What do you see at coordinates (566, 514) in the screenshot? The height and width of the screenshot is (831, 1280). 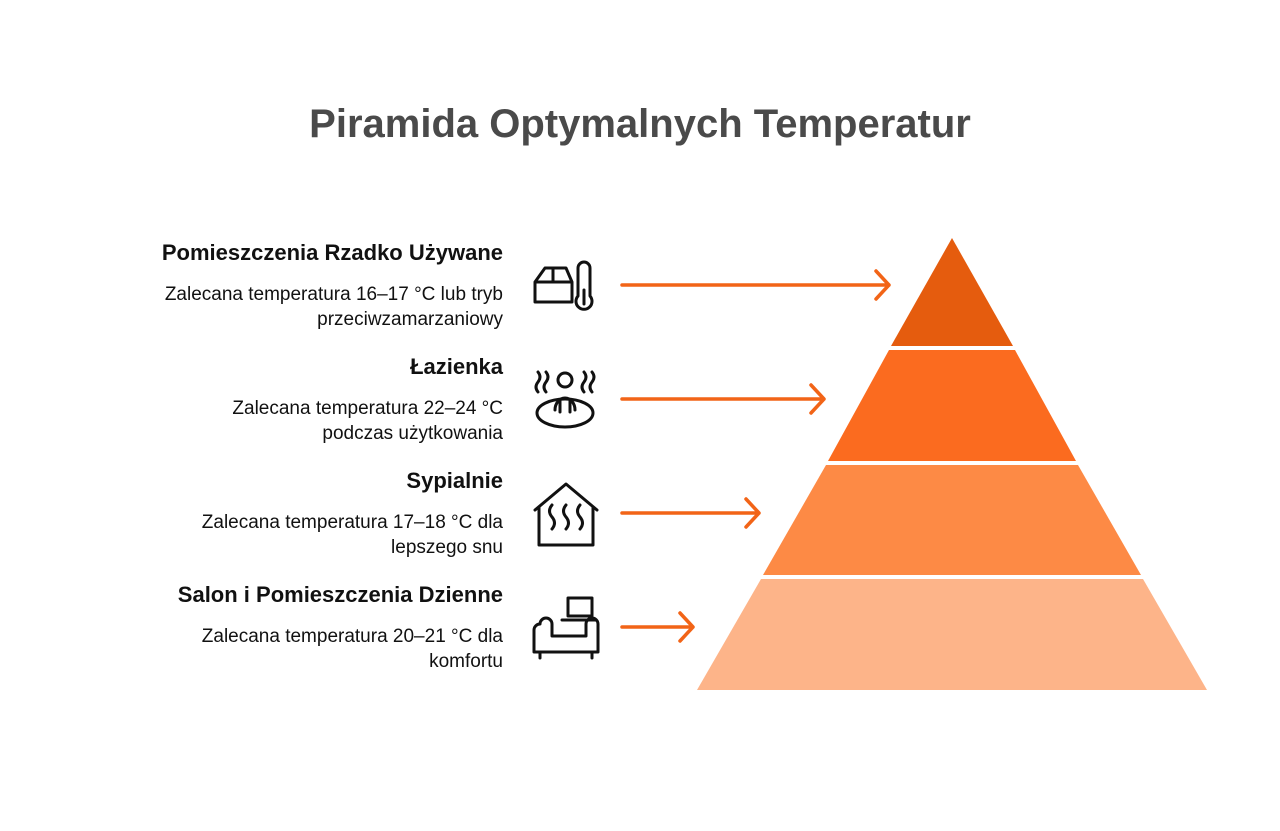 I see `icon-house` at bounding box center [566, 514].